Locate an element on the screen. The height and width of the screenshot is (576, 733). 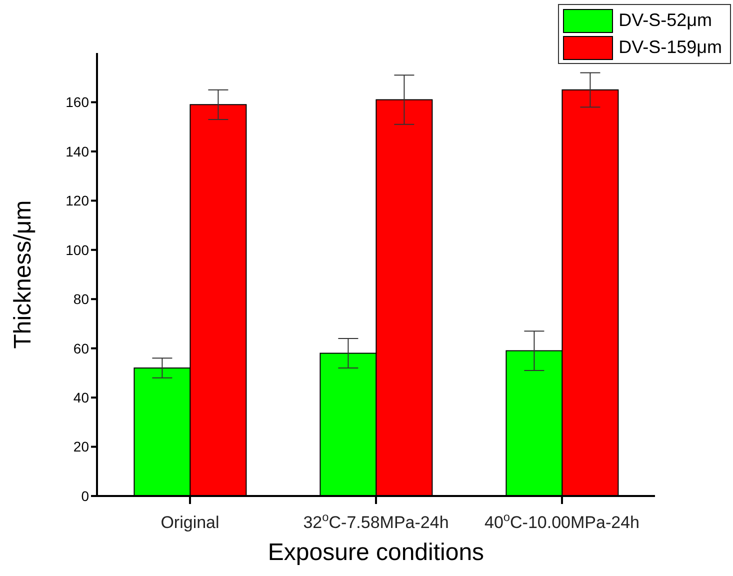
legend-label: DV-S-52μm is located at coordinates (665, 20).